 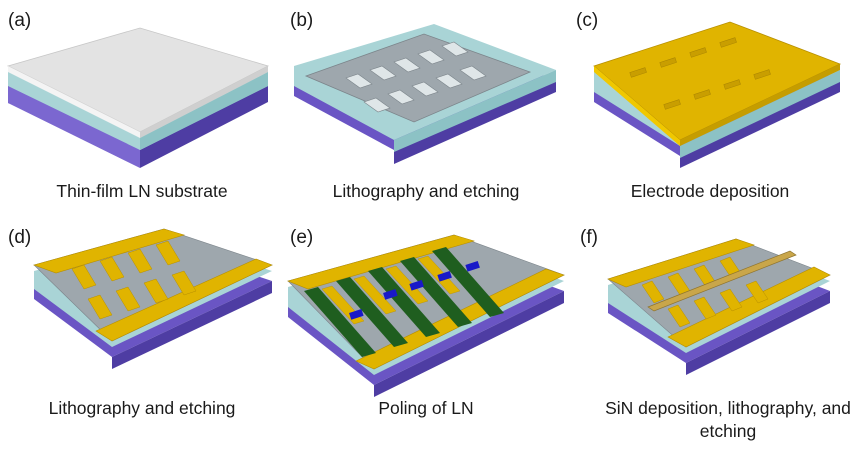 What do you see at coordinates (20, 20) in the screenshot?
I see `panel-tag: (a)` at bounding box center [20, 20].